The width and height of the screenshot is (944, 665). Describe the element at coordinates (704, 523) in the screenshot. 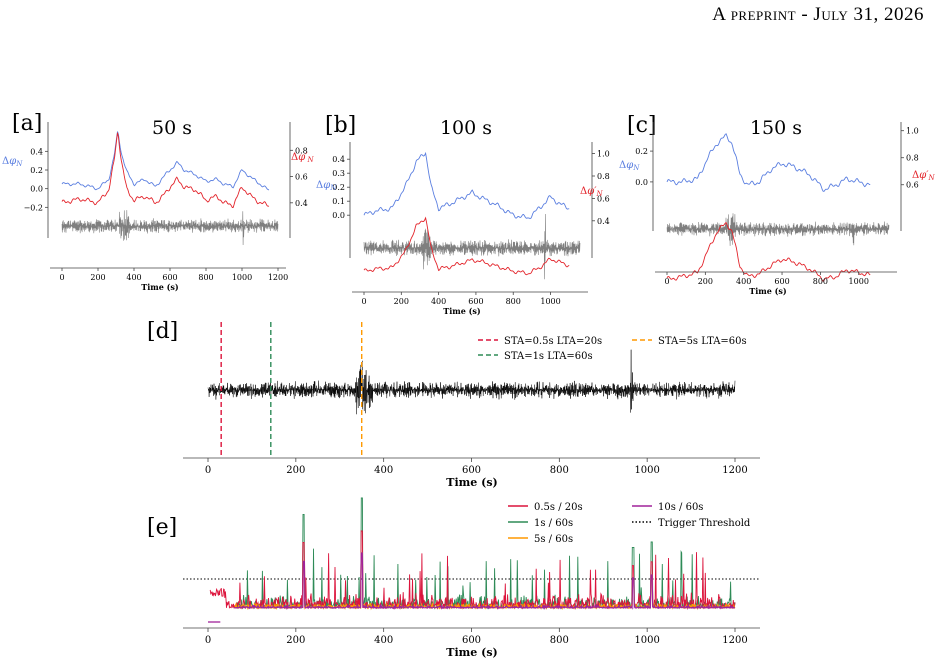

I see `legend-text-e-4: Trigger Threshold` at that location.